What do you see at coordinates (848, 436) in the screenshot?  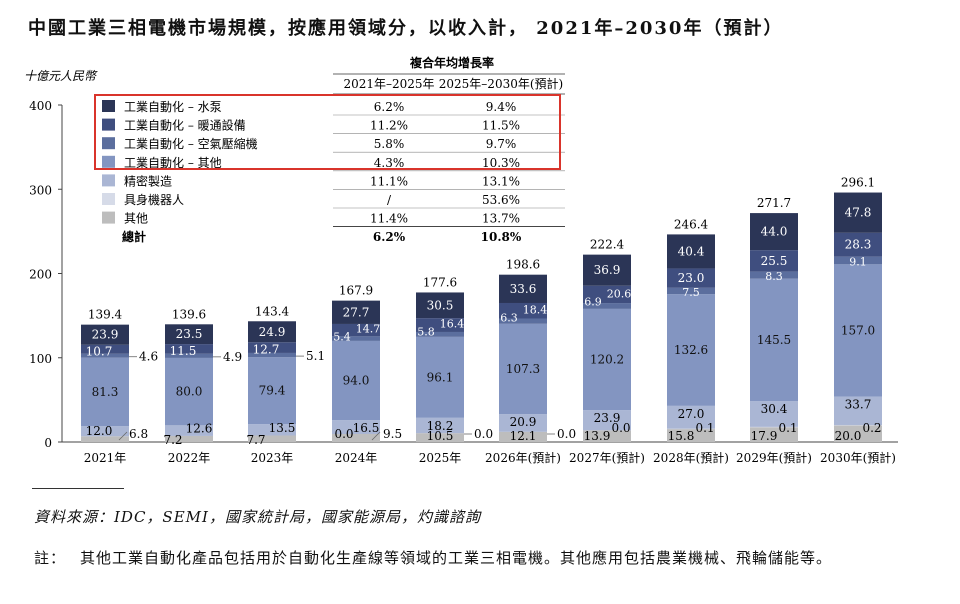 I see `value-label-others: 20.0` at bounding box center [848, 436].